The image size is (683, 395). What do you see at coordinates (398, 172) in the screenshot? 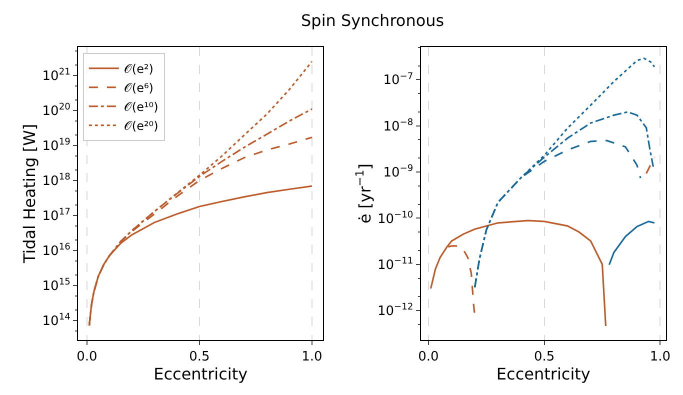
I see `y-tick-label: 10$^{−9}$` at bounding box center [398, 172].